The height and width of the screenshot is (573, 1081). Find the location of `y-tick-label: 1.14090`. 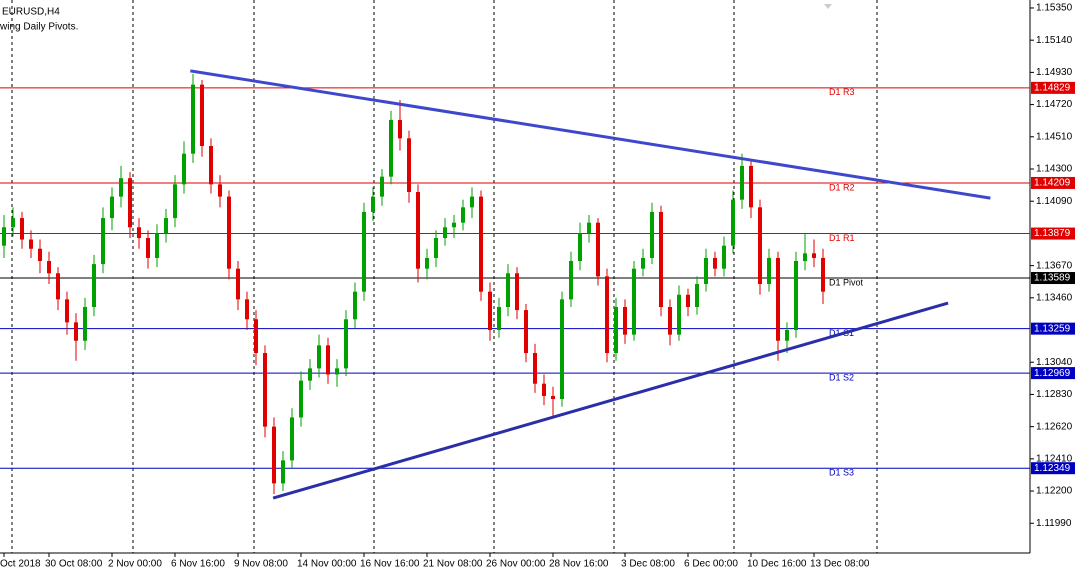

y-tick-label: 1.14090 is located at coordinates (1054, 201).